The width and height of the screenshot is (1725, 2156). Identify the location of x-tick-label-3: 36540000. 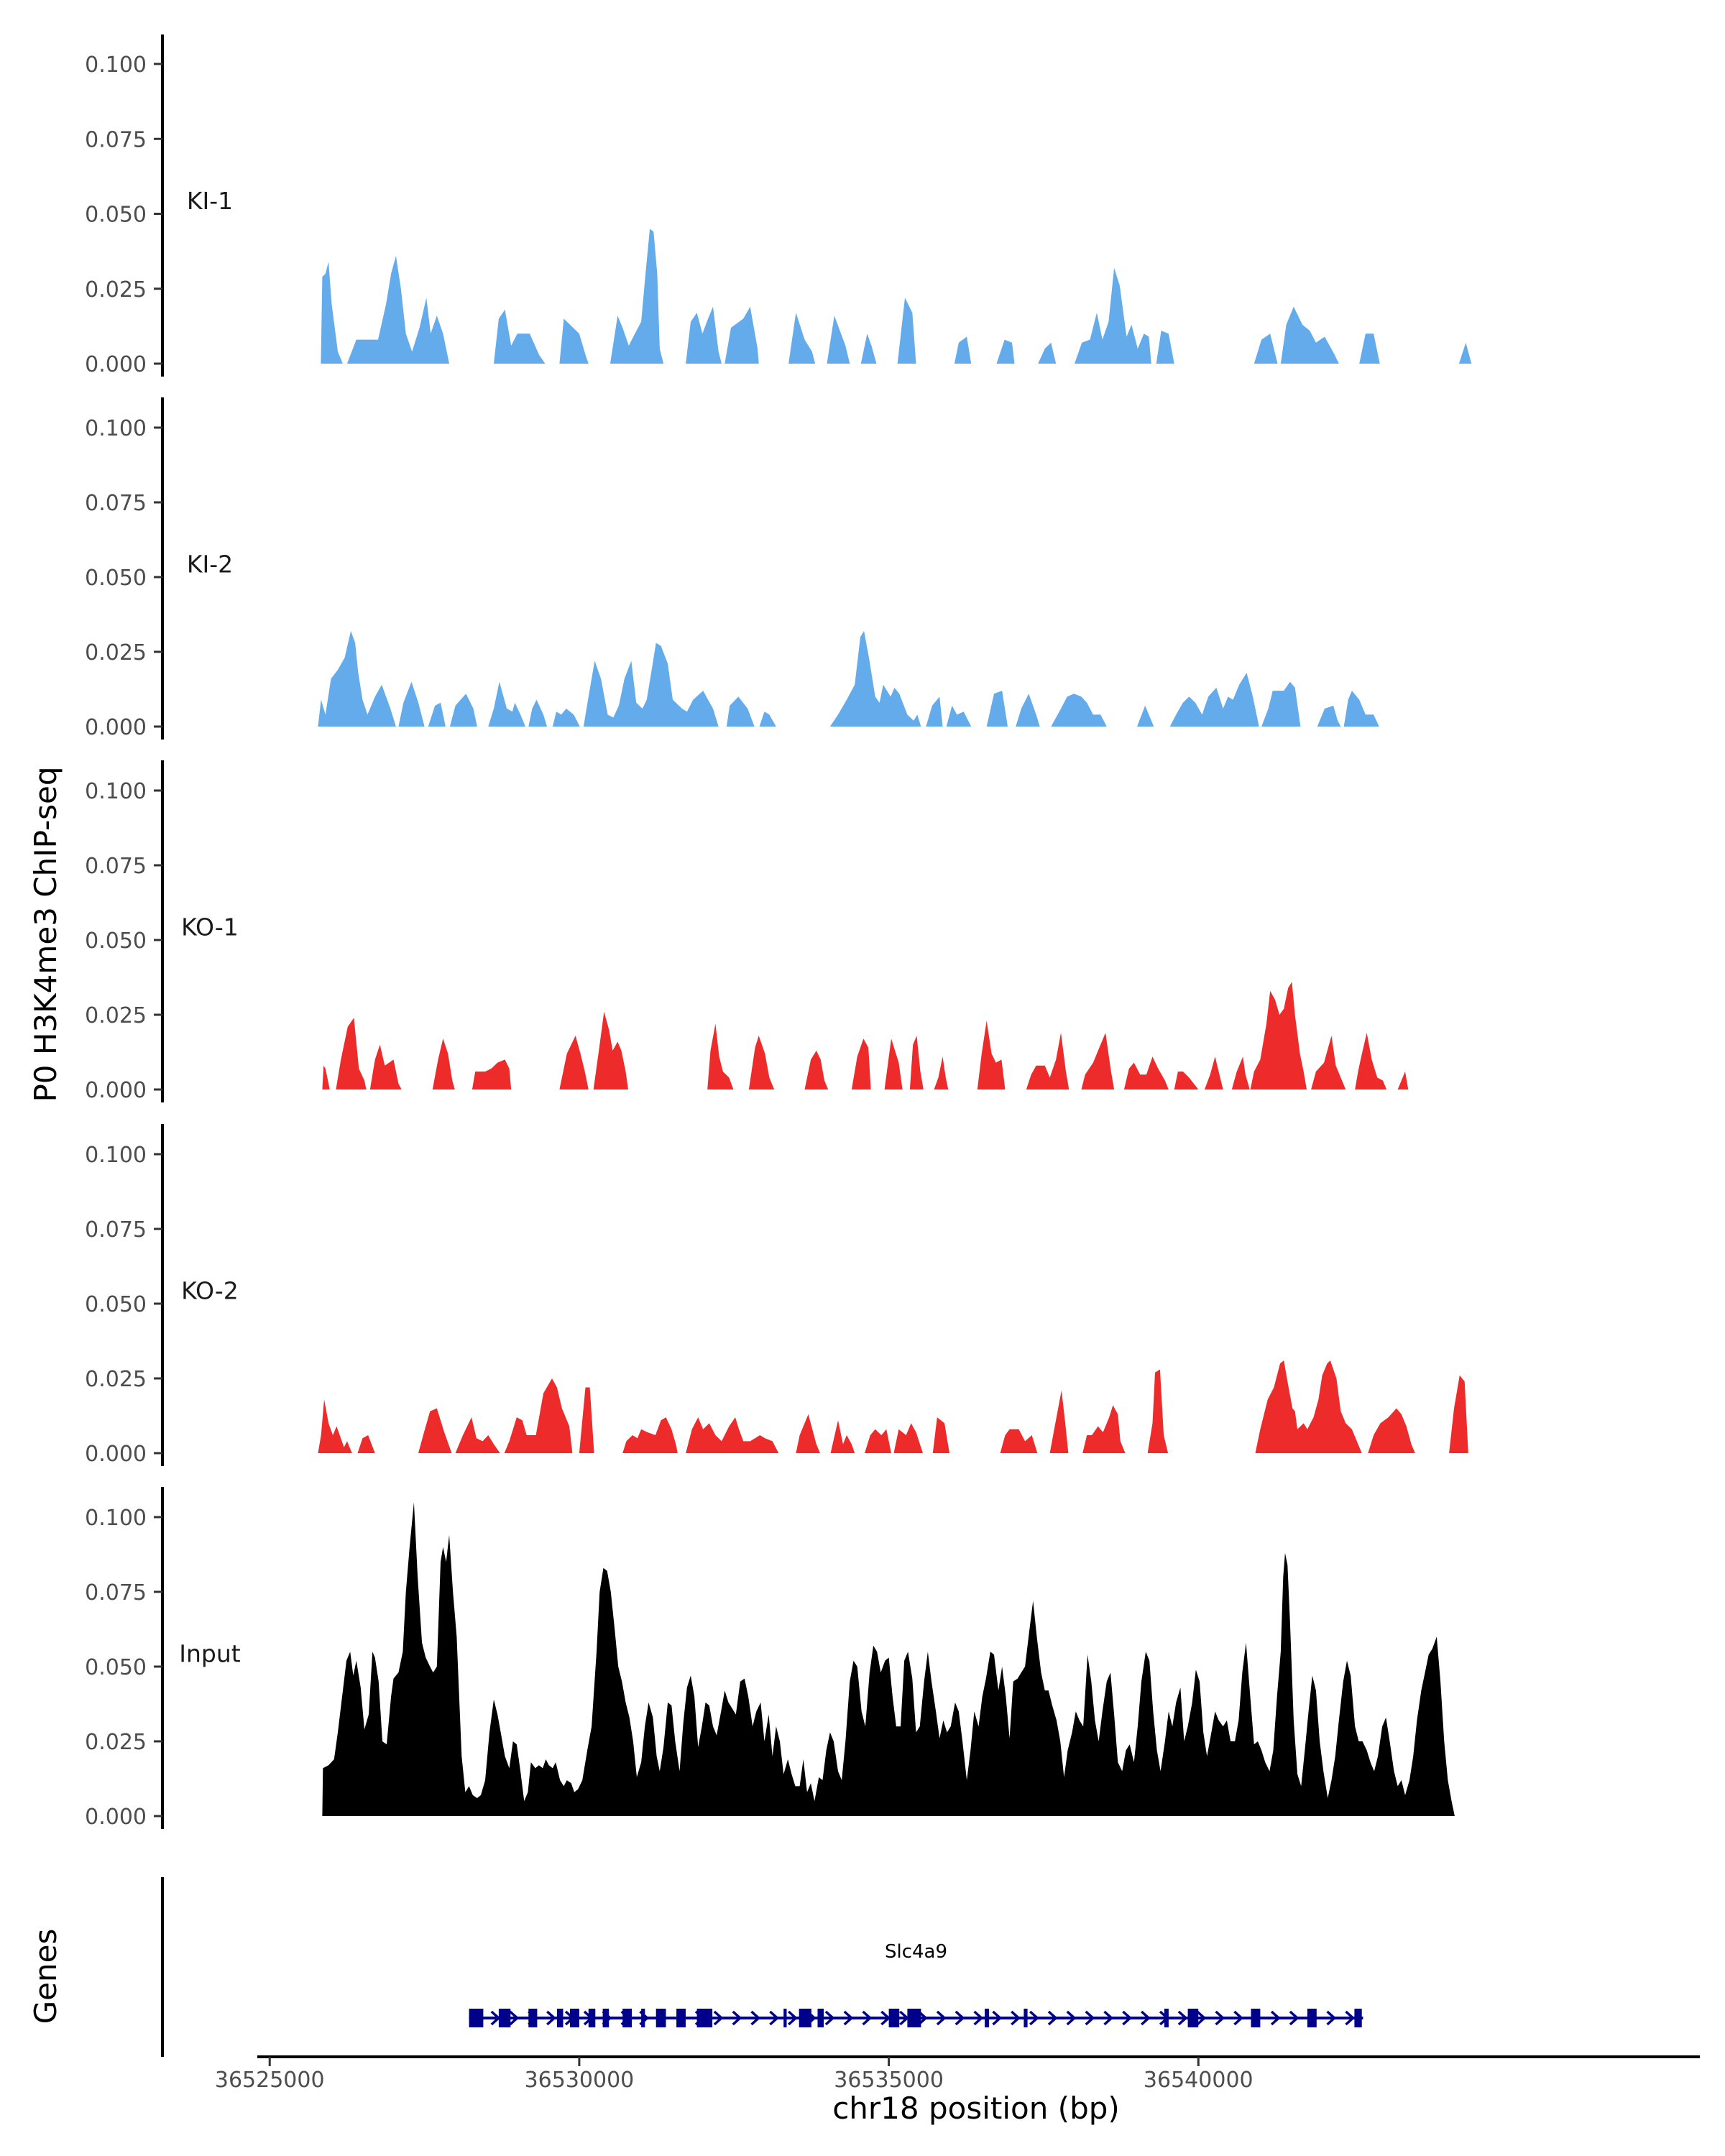
(1199, 2080).